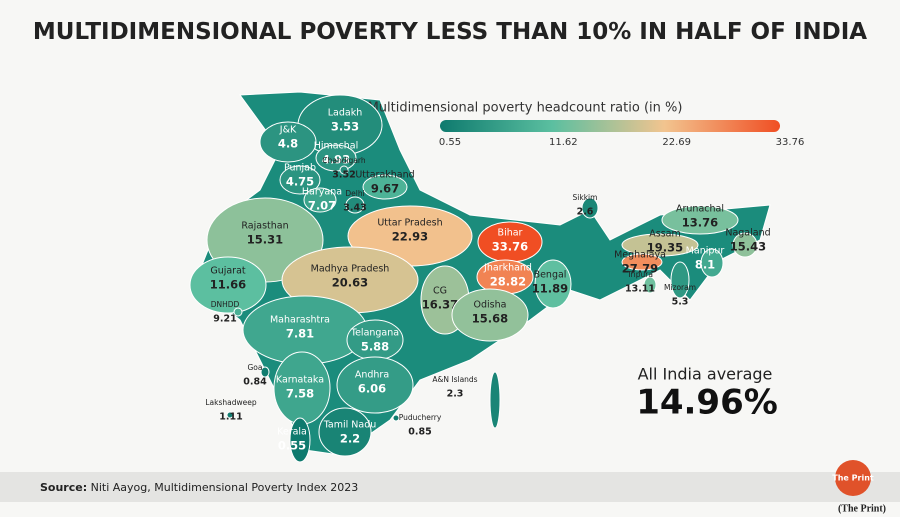  Describe the element at coordinates (700, 209) in the screenshot. I see `region-name: Arunachal` at that location.